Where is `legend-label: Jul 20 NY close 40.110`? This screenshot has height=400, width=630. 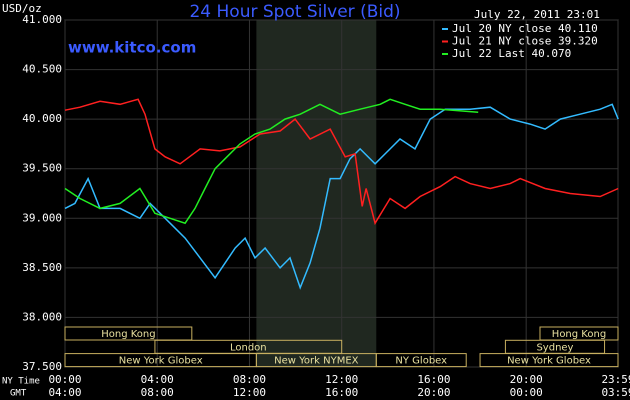
legend-label: Jul 20 NY close 40.110 is located at coordinates (525, 28).